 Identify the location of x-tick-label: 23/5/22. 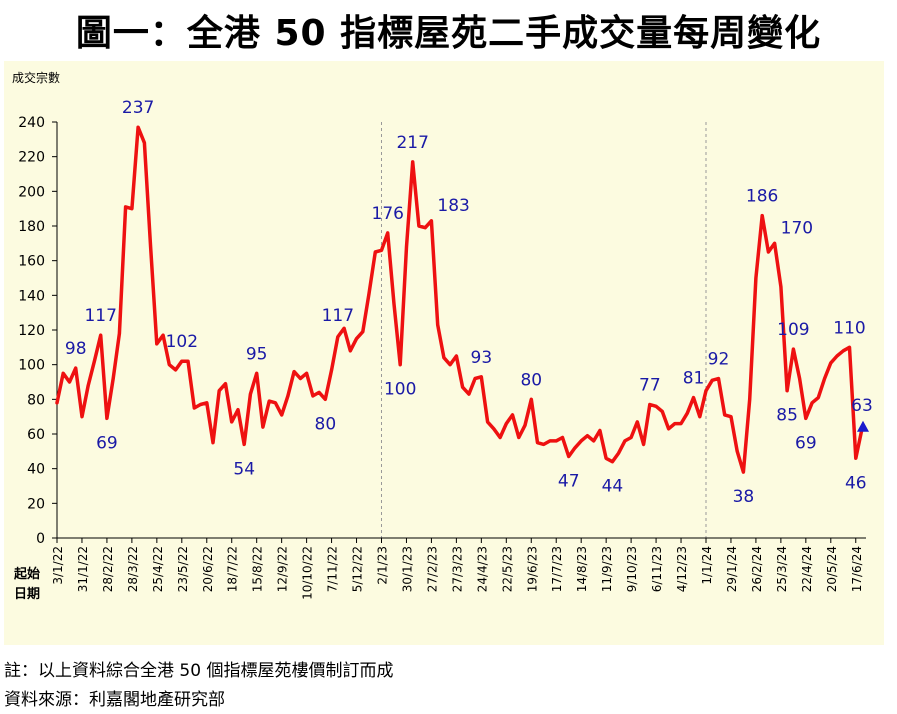
(183, 569).